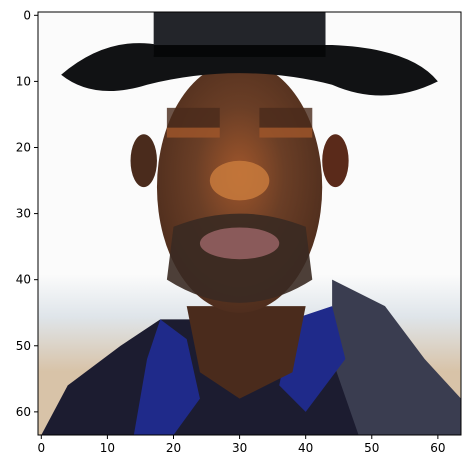 This screenshot has width=471, height=469. I want to click on collar-left, so click(166, 377).